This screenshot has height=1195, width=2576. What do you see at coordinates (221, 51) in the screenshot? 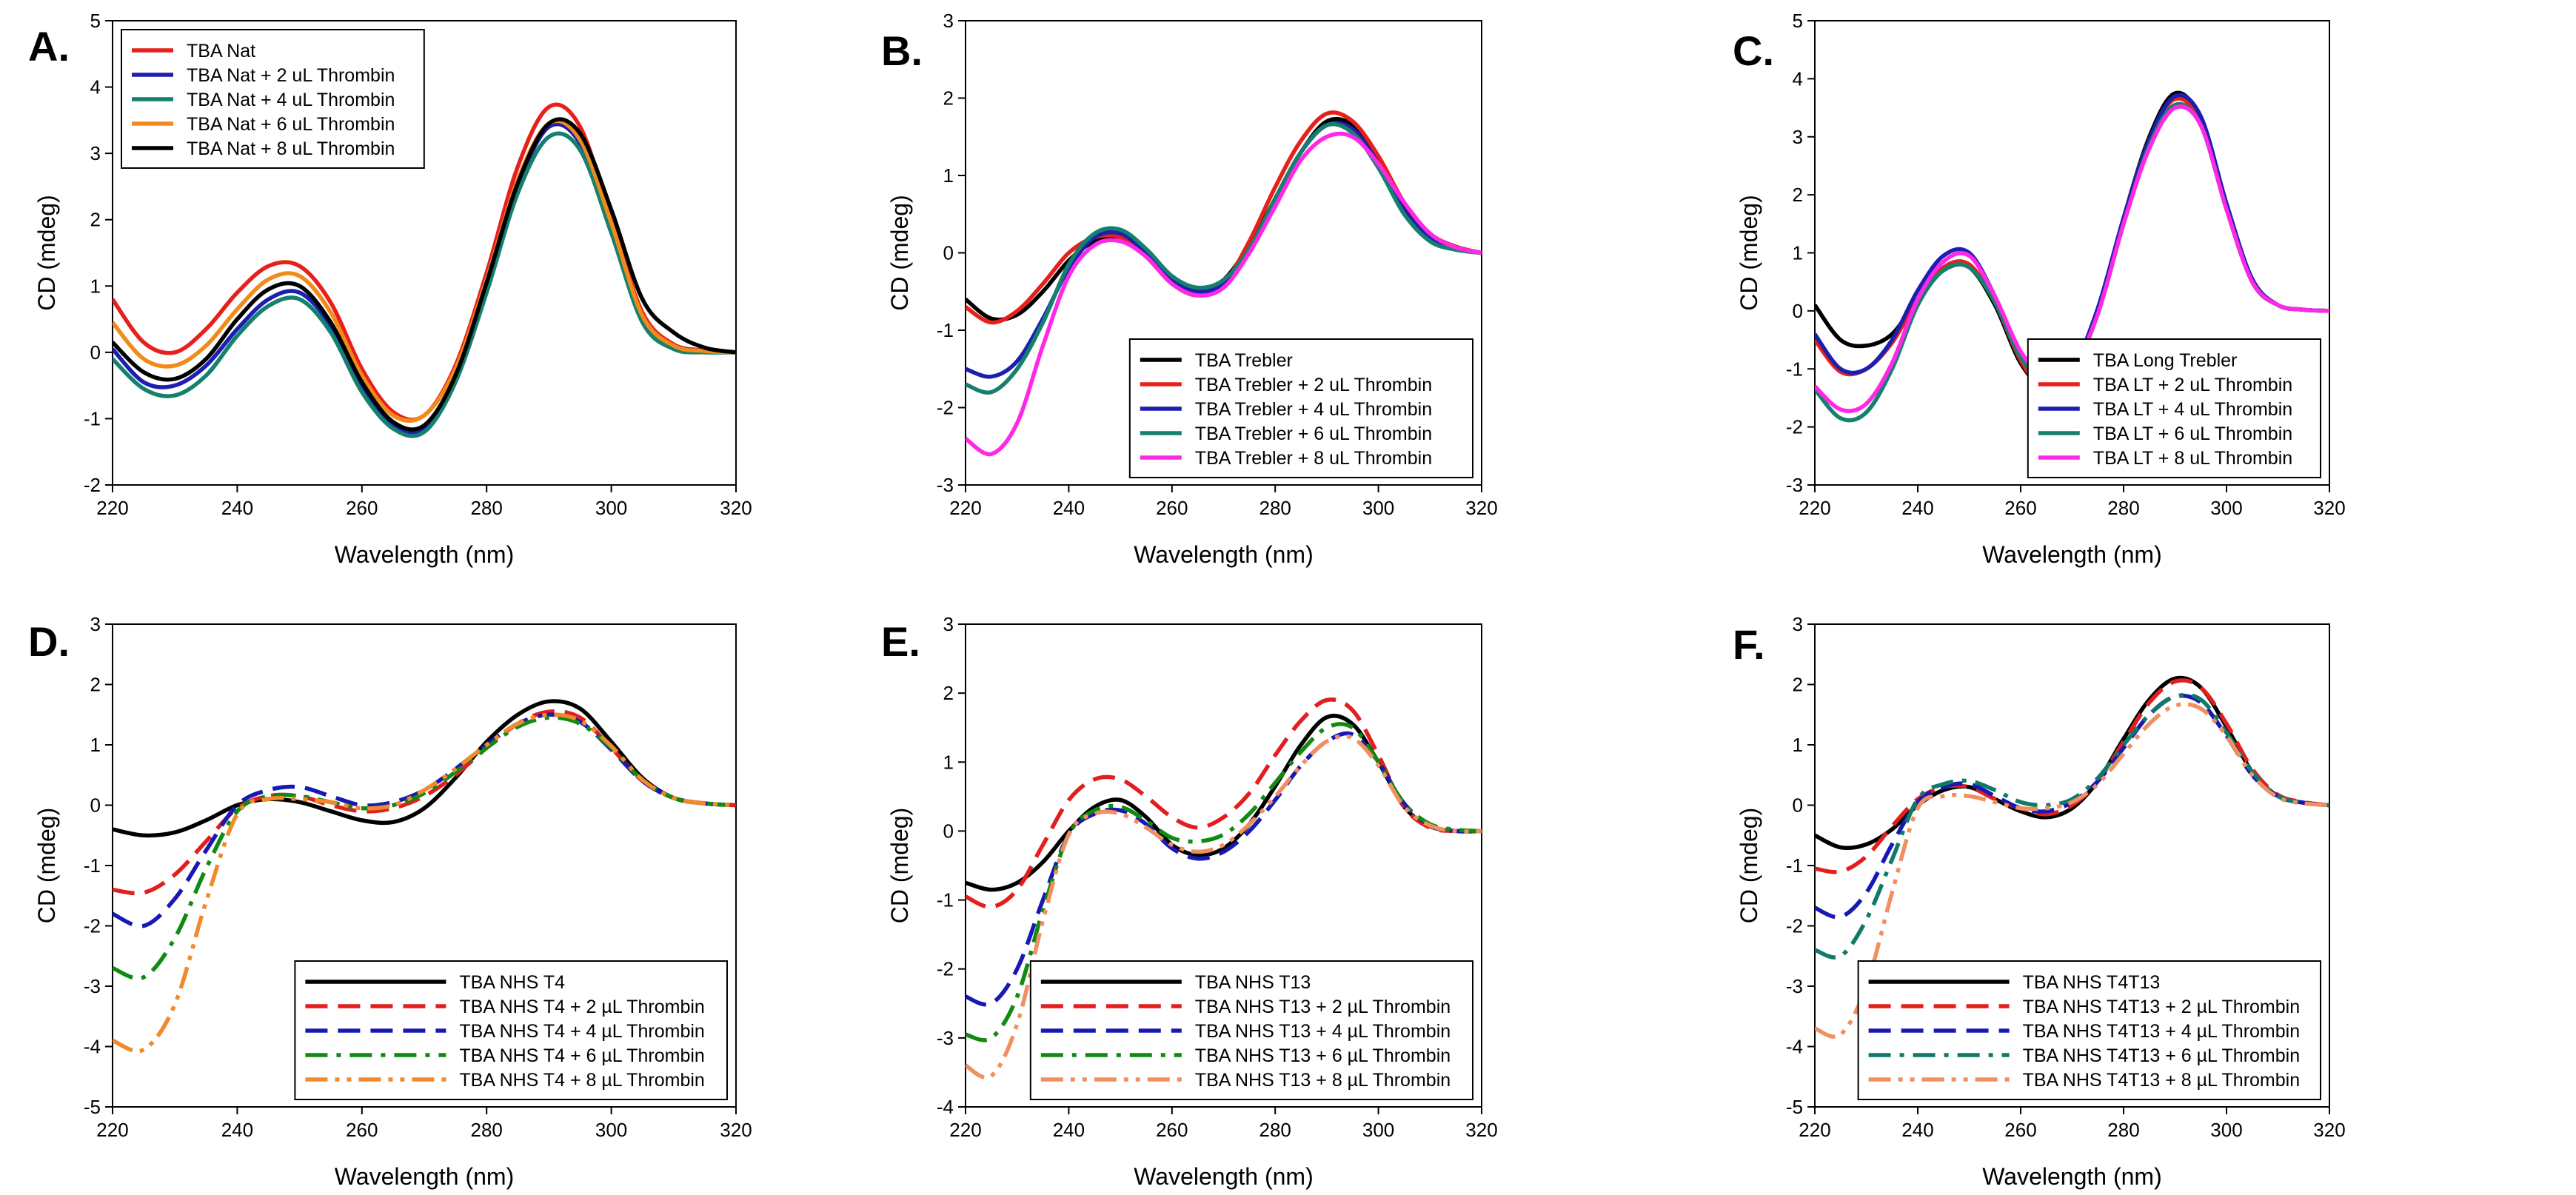
I see `legend-label-1: TBA Nat` at bounding box center [221, 51].